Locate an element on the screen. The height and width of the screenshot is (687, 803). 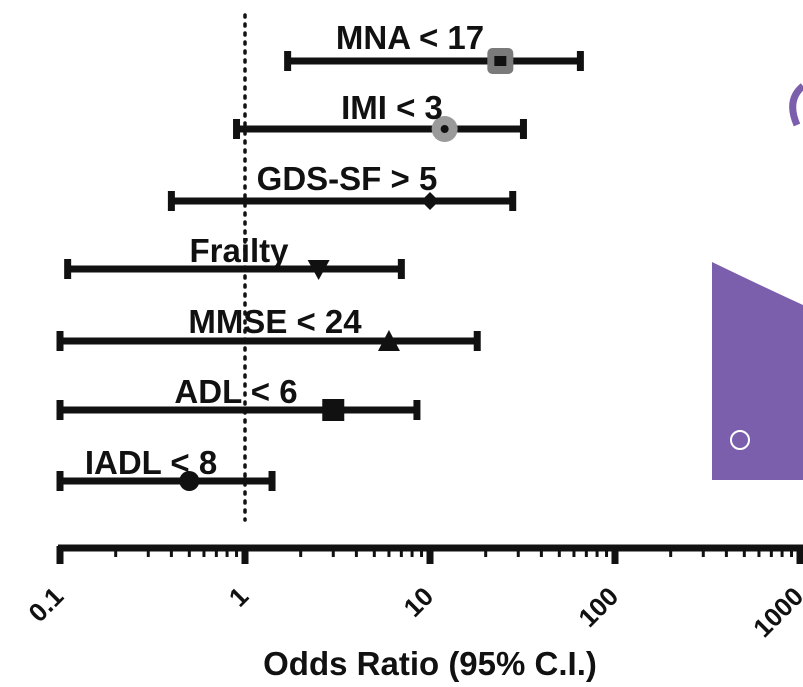
forest-row: MMSE < 24 is located at coordinates (268, 327).